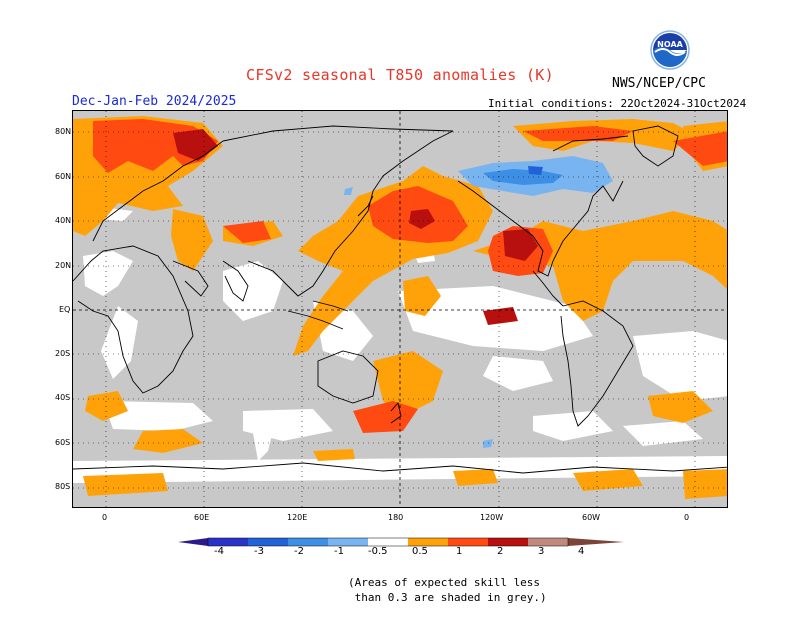 This screenshot has height=618, width=800. Describe the element at coordinates (63, 265) in the screenshot. I see `lat-label-20n: 20N` at that location.